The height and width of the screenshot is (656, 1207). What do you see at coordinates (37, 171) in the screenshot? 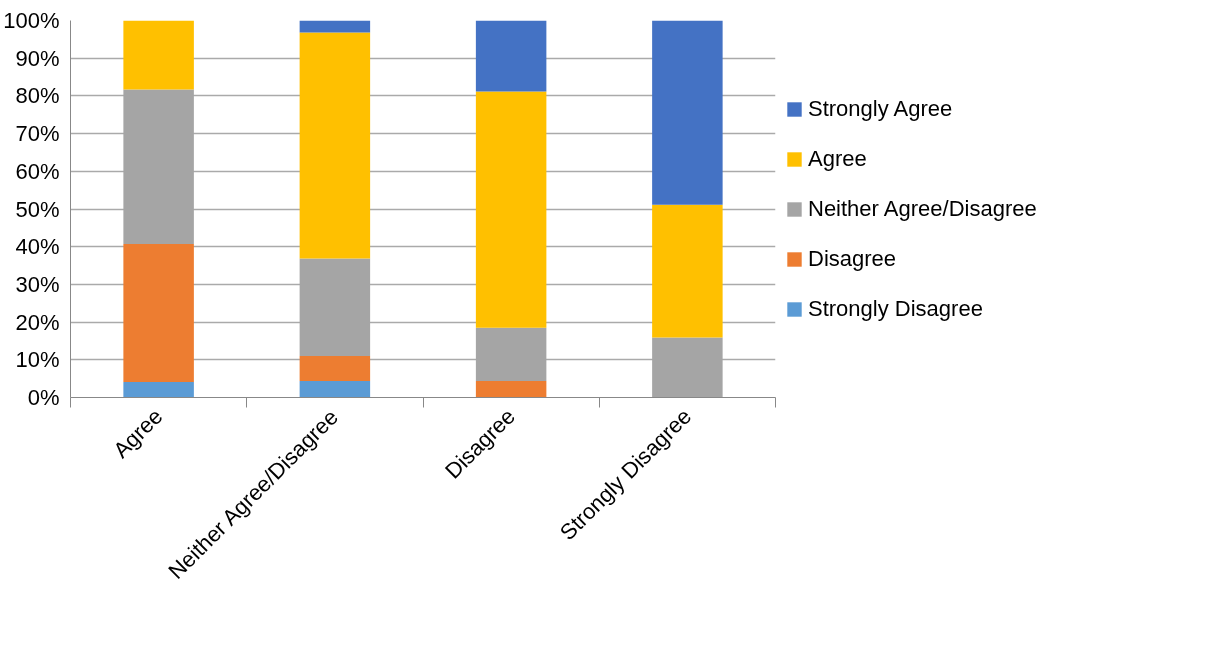
I see `y-tick-label: 60%` at bounding box center [37, 171].